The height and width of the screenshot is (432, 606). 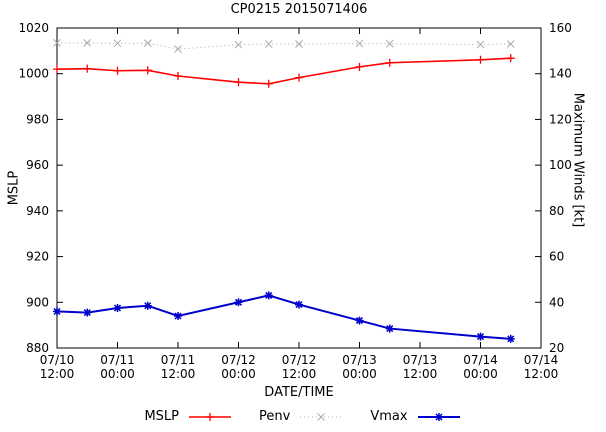 I want to click on svg-text: 940, so click(x=37, y=211).